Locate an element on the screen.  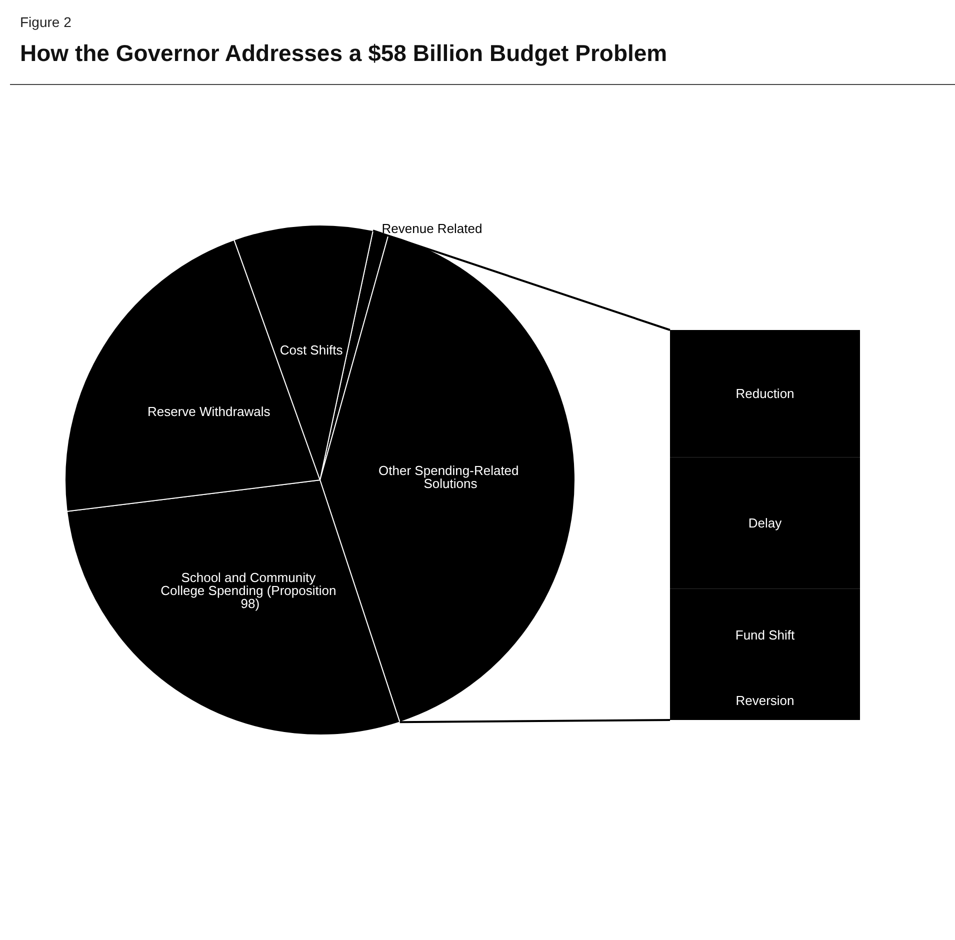
caption: Figure 2 is located at coordinates (46, 22).